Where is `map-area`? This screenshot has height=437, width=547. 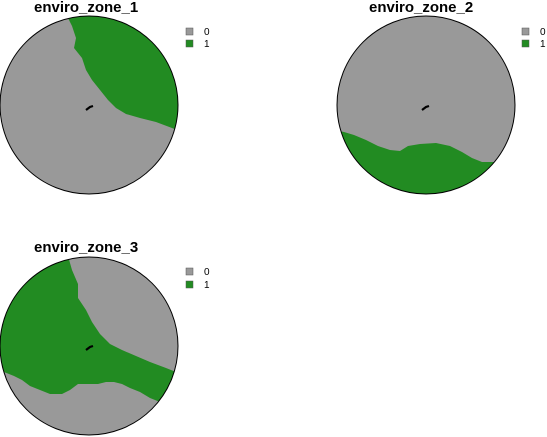
map-area is located at coordinates (89, 346).